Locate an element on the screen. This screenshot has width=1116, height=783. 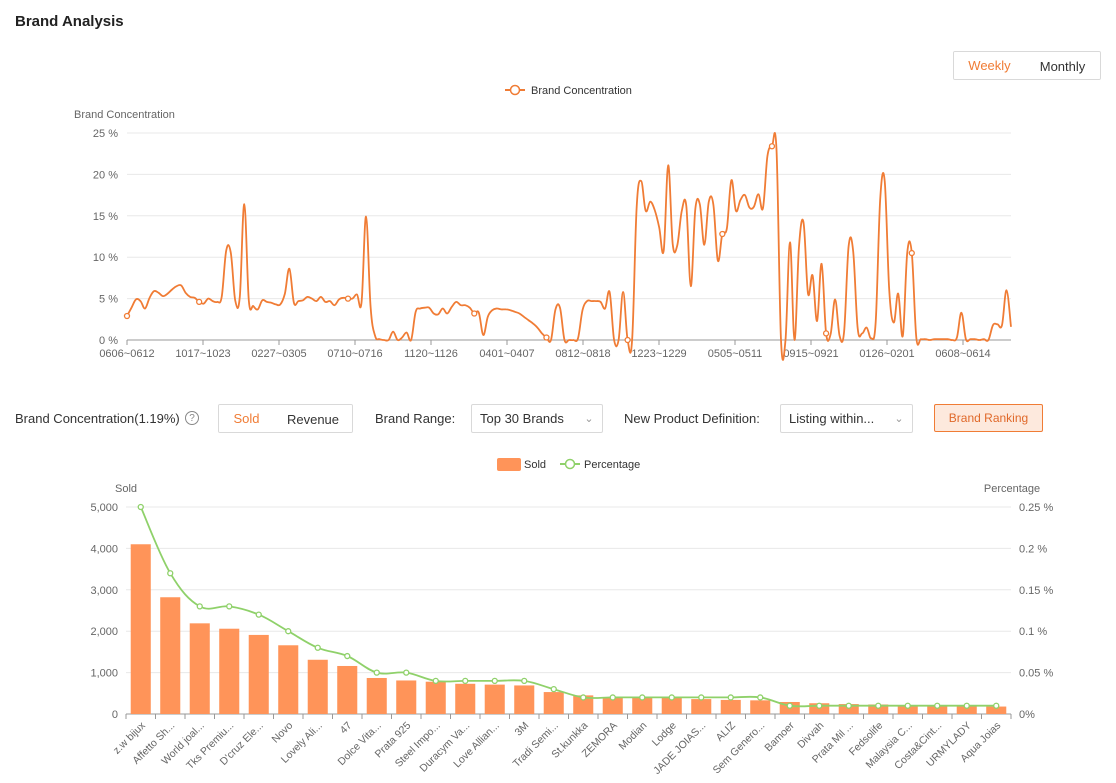
y-tick-label: 0 % is located at coordinates (108, 341).